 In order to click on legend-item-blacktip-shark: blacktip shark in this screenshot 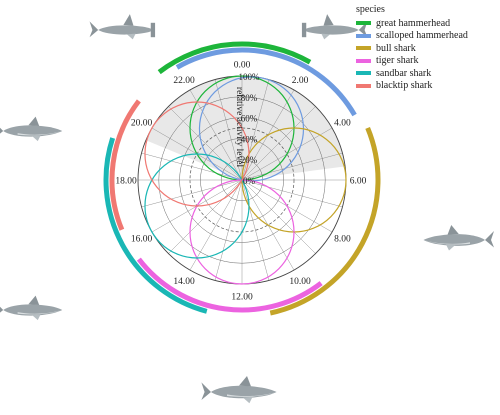, I will do `click(426, 86)`.